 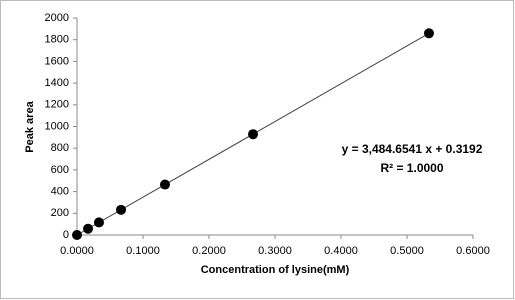 I want to click on x-tick-label: 0.2000, so click(x=209, y=251).